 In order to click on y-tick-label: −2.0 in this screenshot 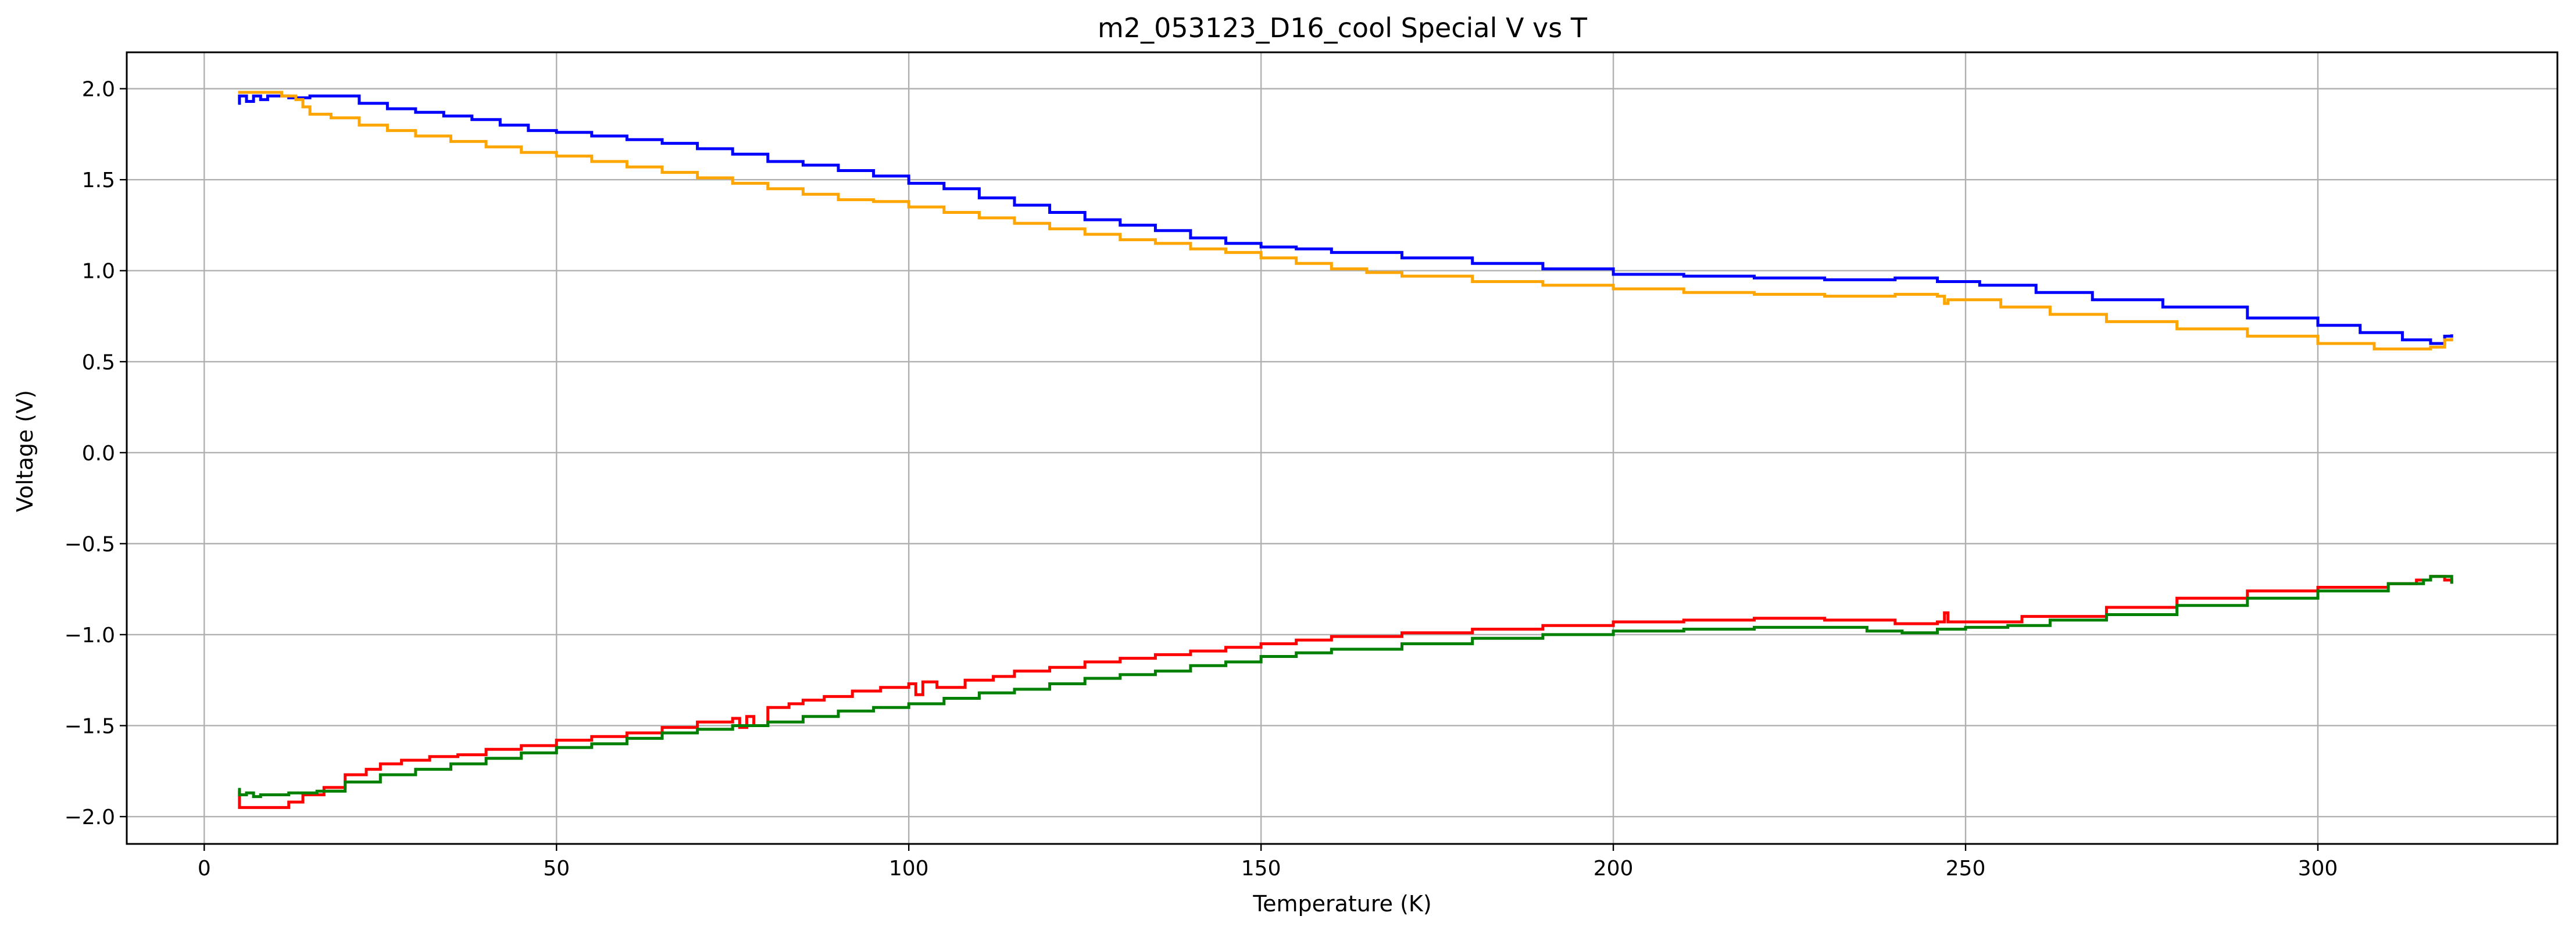, I will do `click(90, 817)`.